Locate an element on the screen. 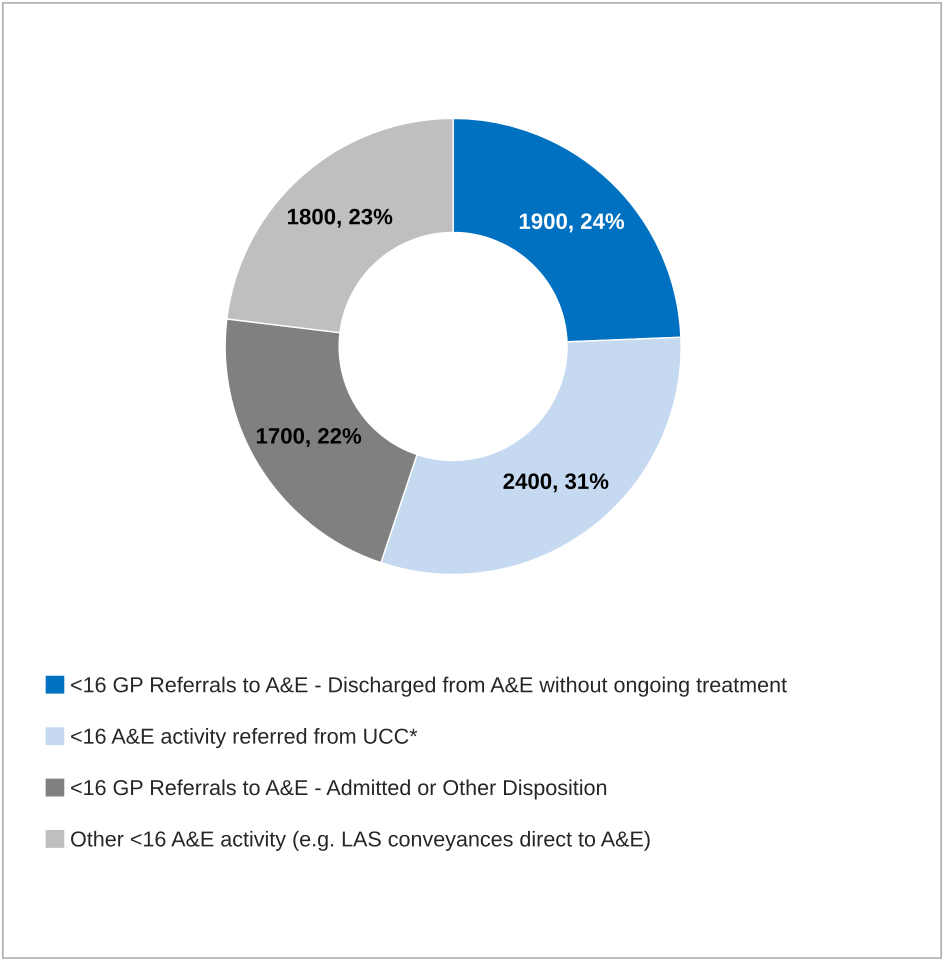  data-label: 1700, 22% is located at coordinates (309, 437).